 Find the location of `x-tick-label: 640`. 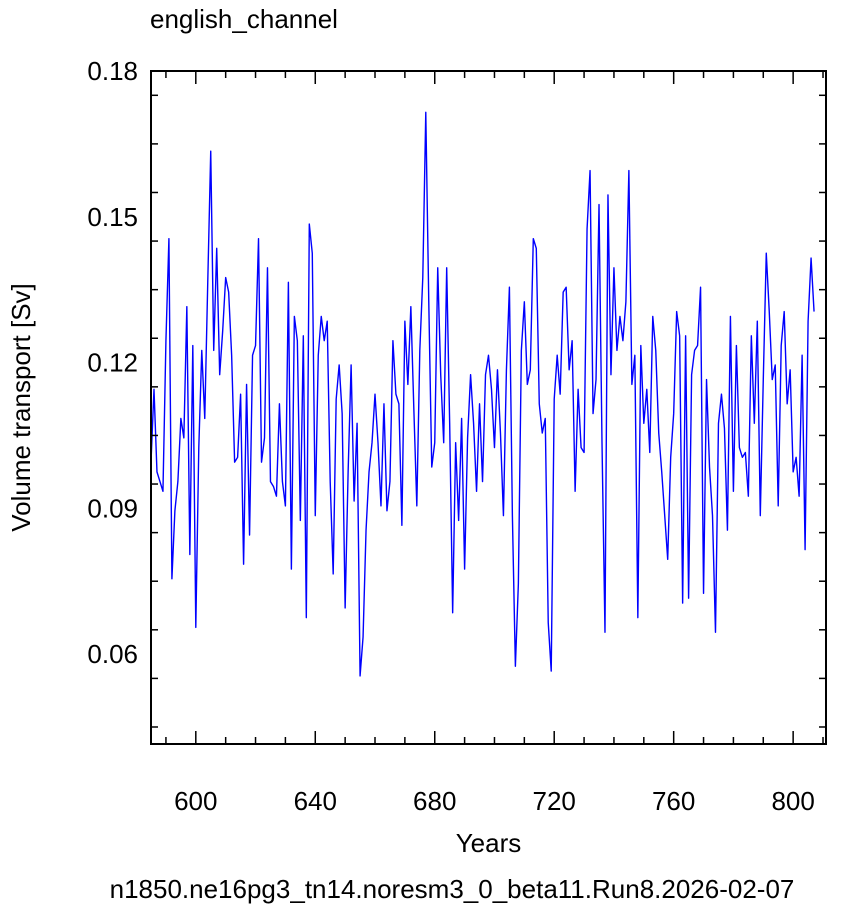

x-tick-label: 640 is located at coordinates (315, 801).